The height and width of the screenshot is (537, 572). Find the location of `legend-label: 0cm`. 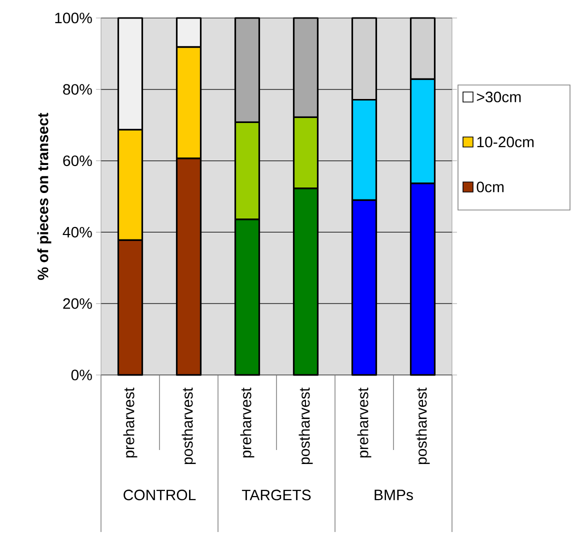

legend-label: 0cm is located at coordinates (490, 187).